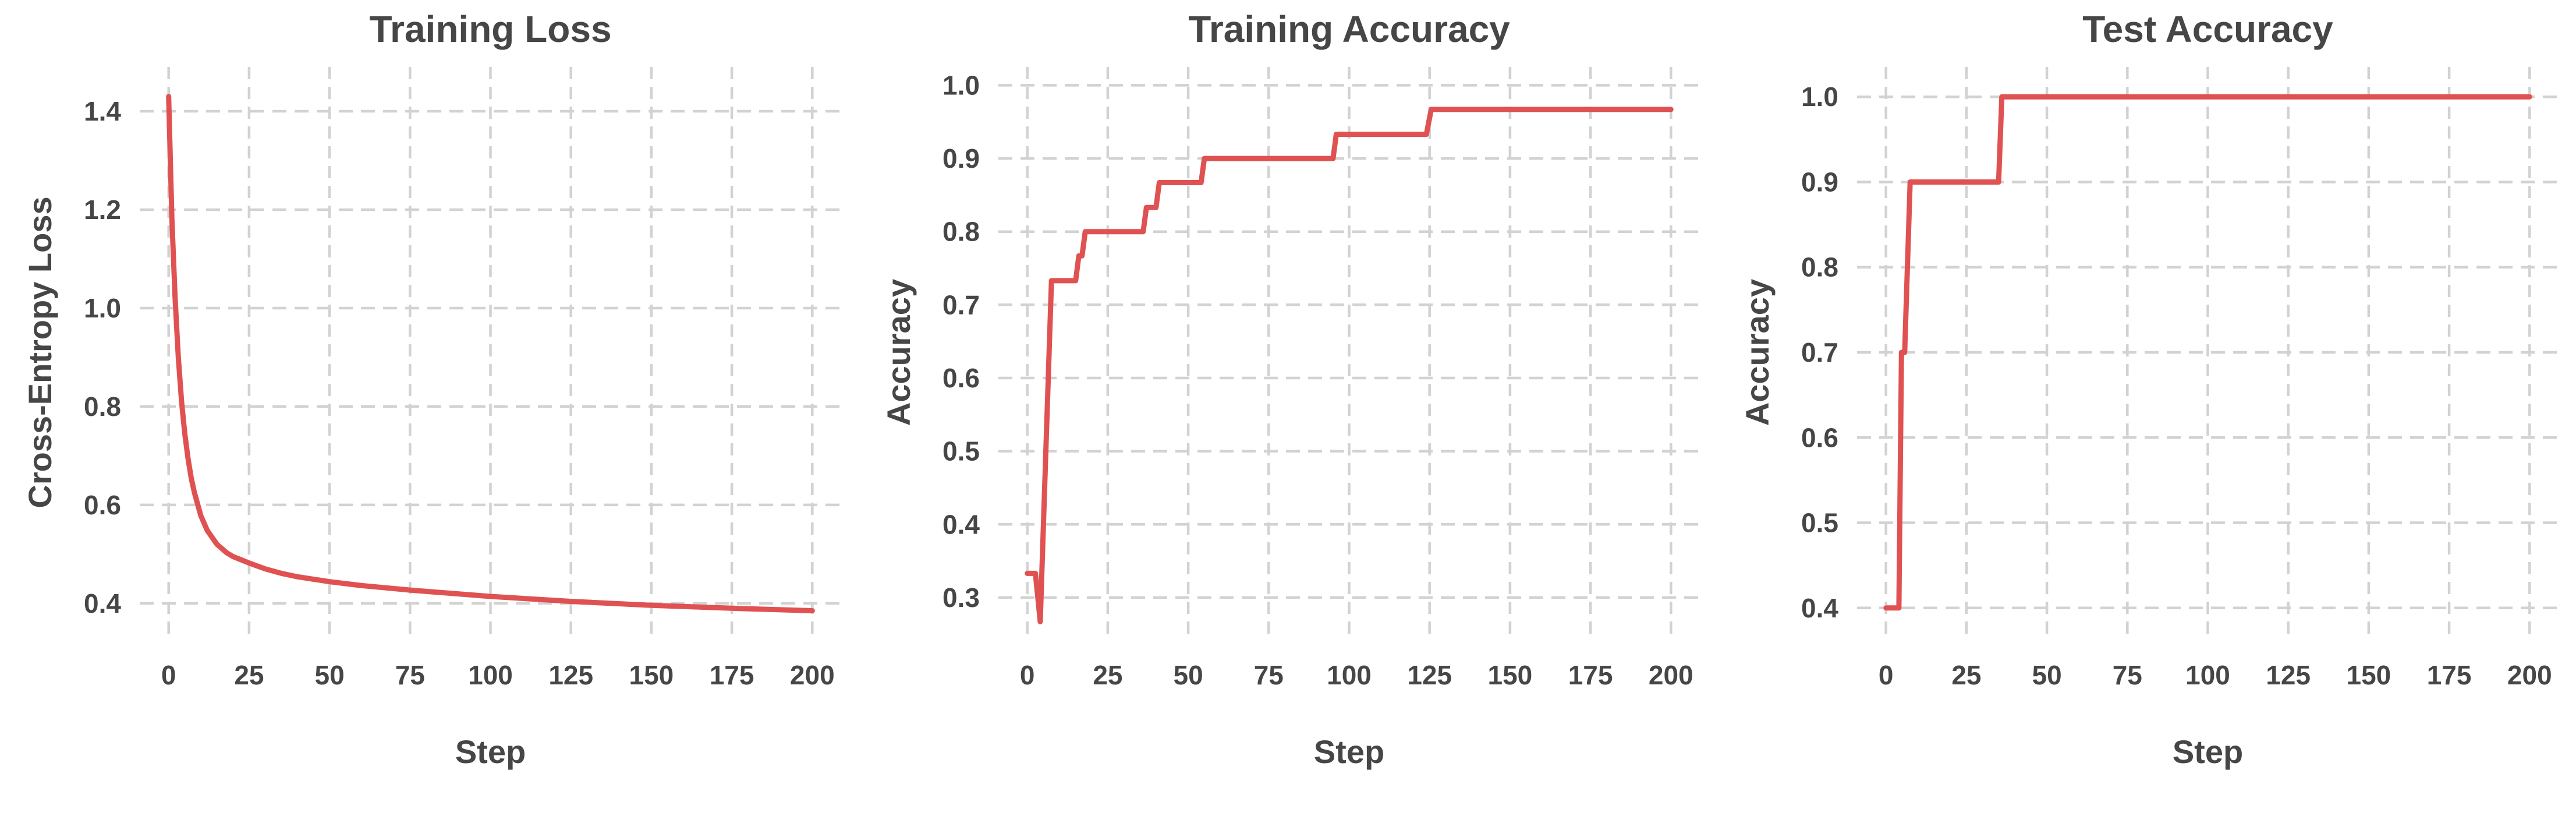 The width and height of the screenshot is (2576, 830). I want to click on chart-title: Training Accuracy, so click(1349, 29).